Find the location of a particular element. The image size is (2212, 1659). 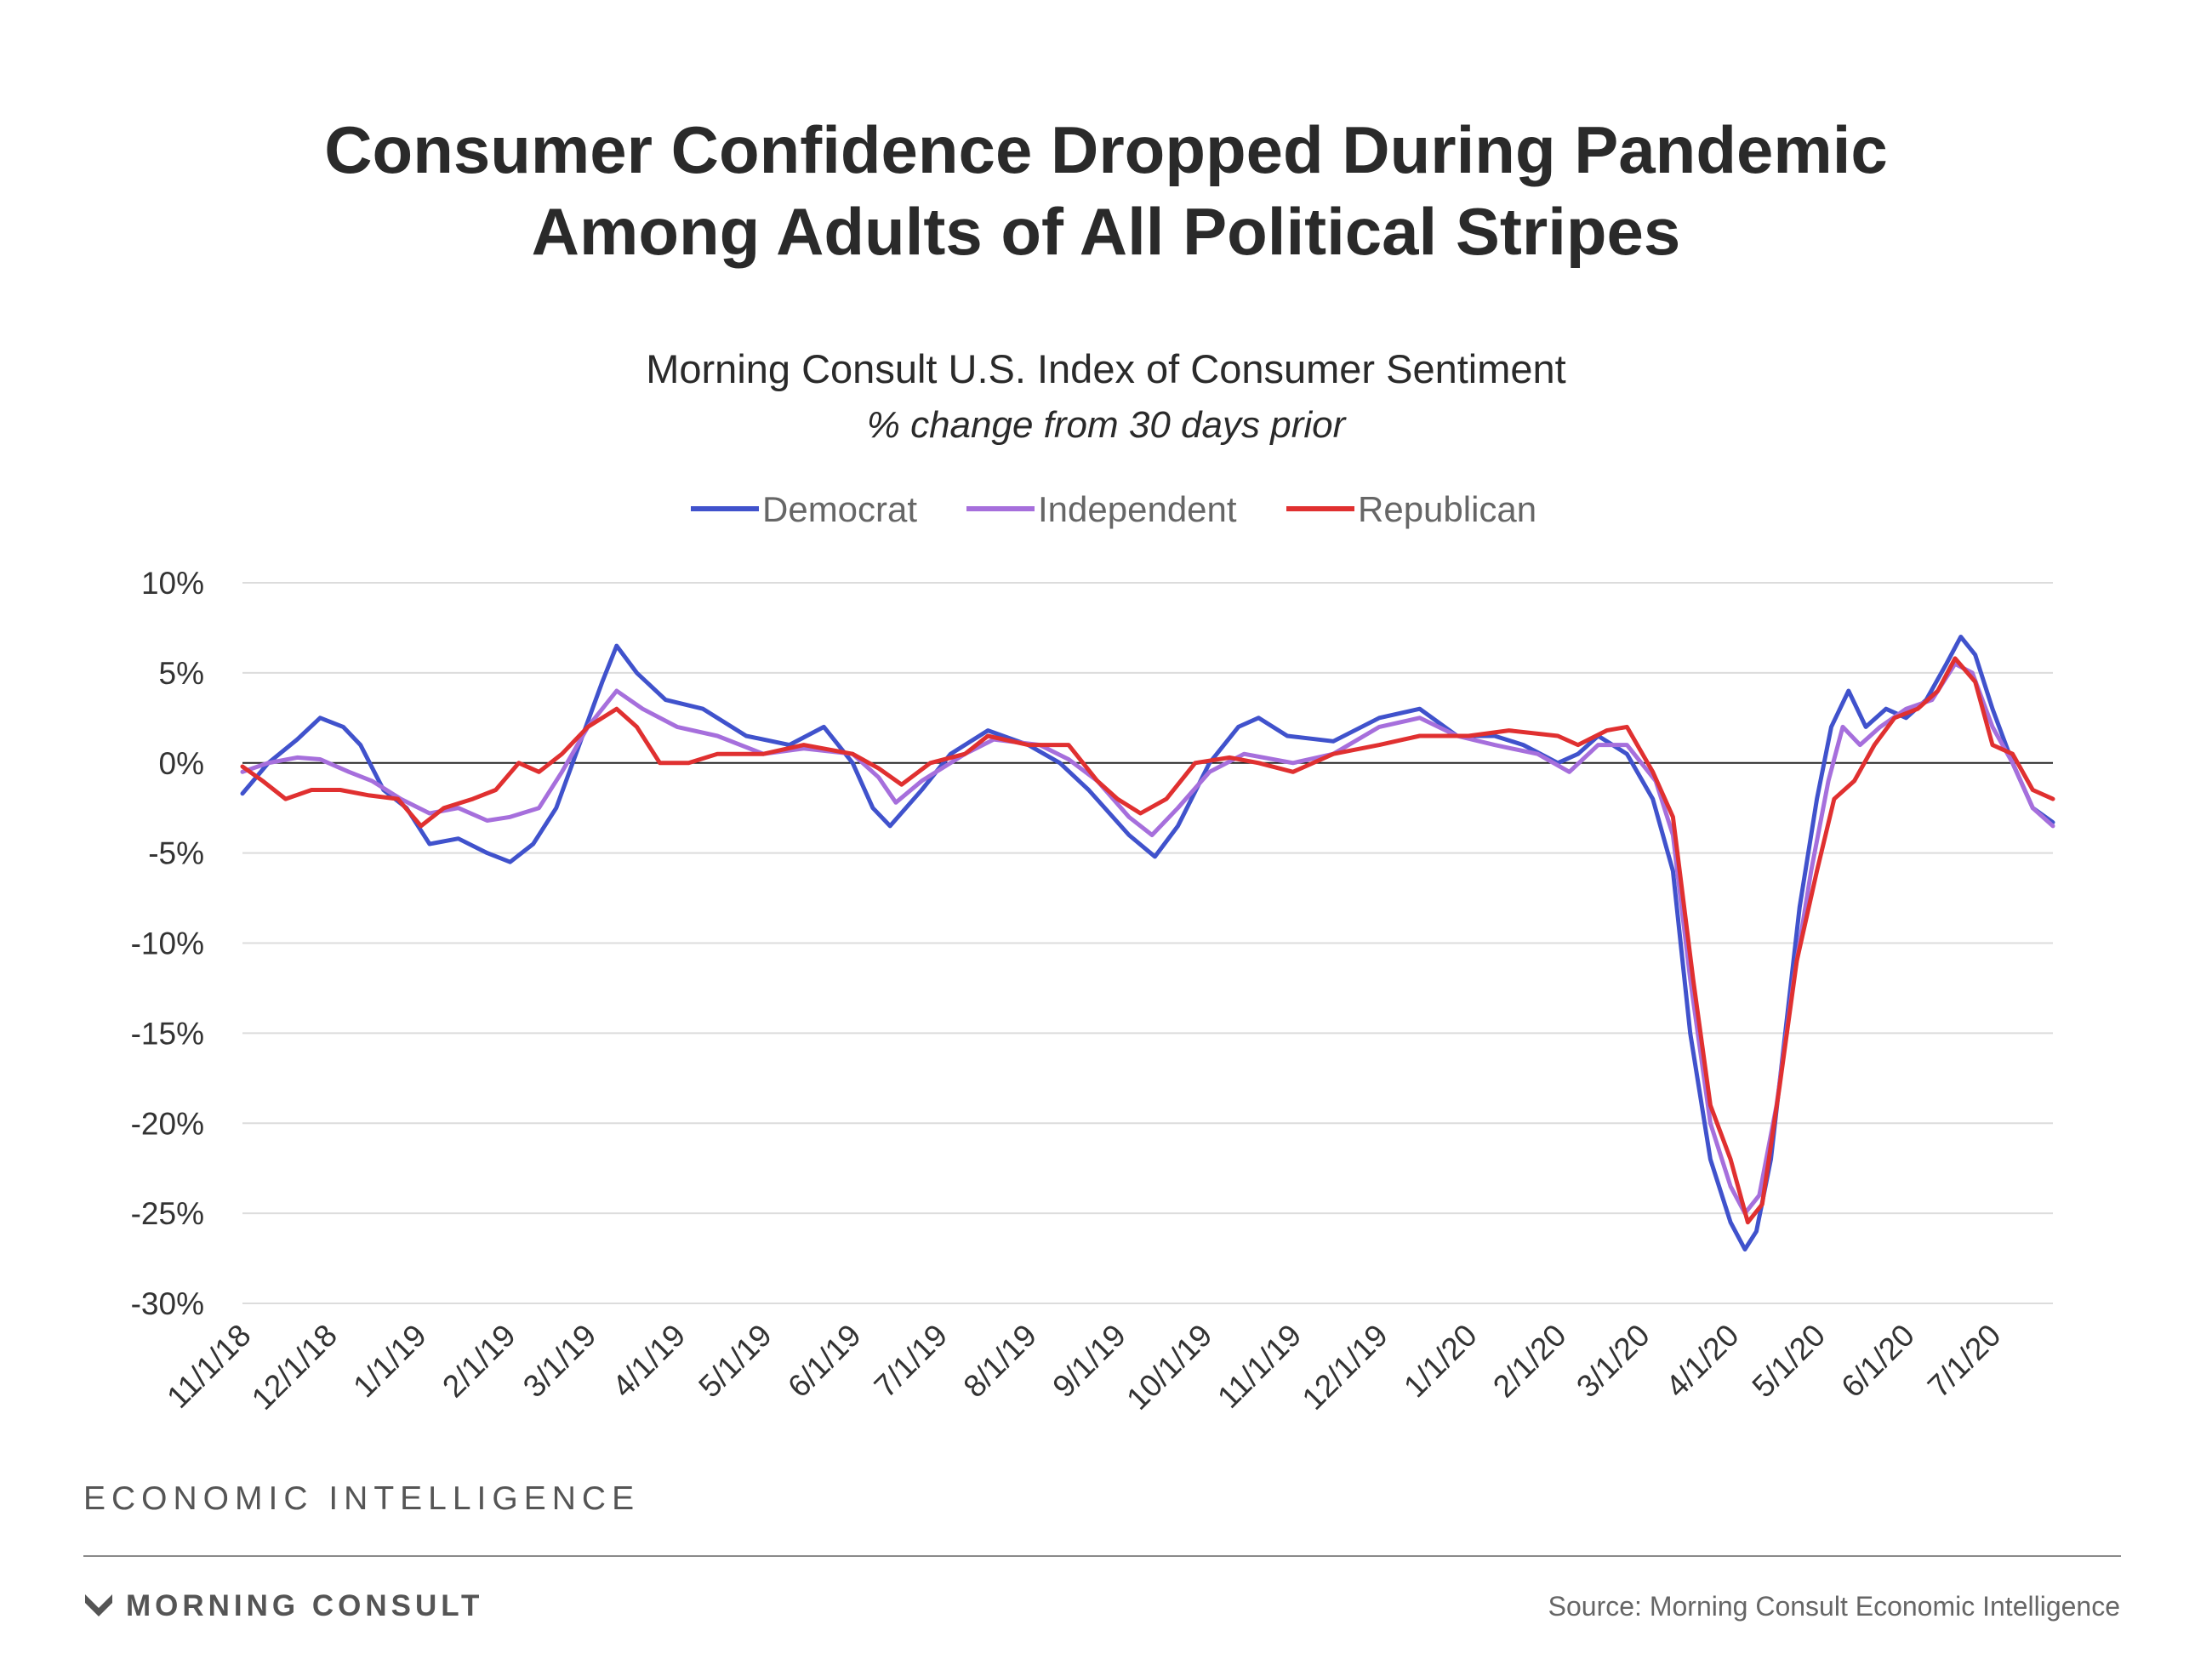

x-tick-label: 8/1/19 is located at coordinates (1000, 1361).